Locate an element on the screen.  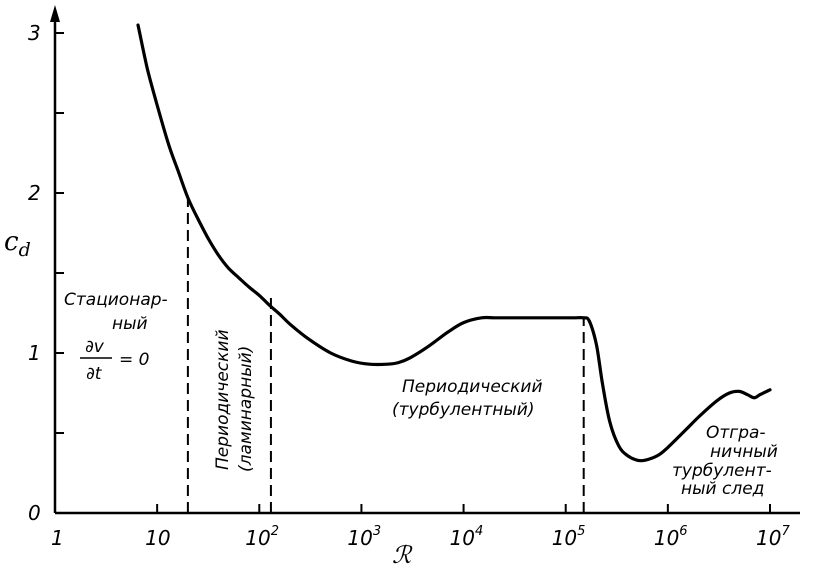
annotation-periodic-turbulent: Периодический (турбулентный) is located at coordinates (467, 398).